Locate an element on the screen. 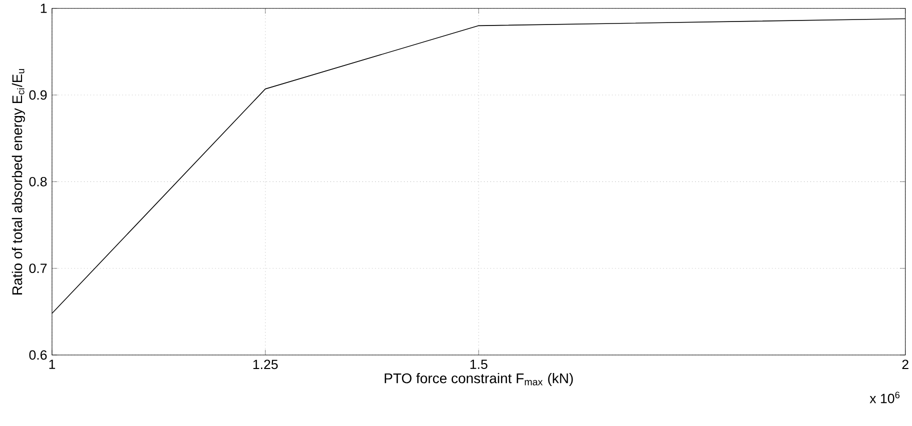  text: x 10$^{6}$ is located at coordinates (885, 398).